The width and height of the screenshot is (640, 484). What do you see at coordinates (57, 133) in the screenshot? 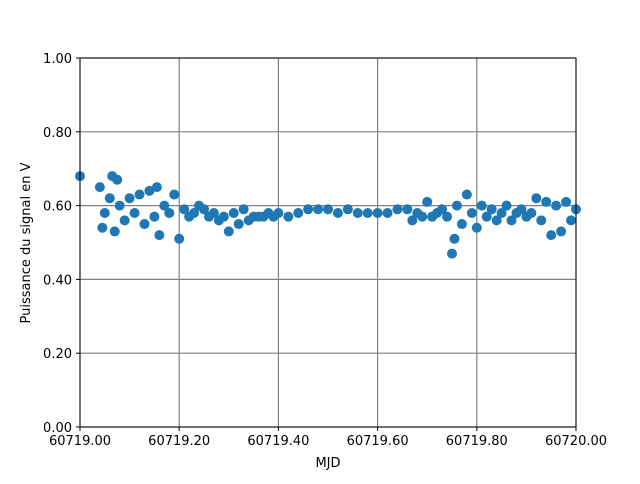
I see `y-tick-label: 0.80` at bounding box center [57, 133].